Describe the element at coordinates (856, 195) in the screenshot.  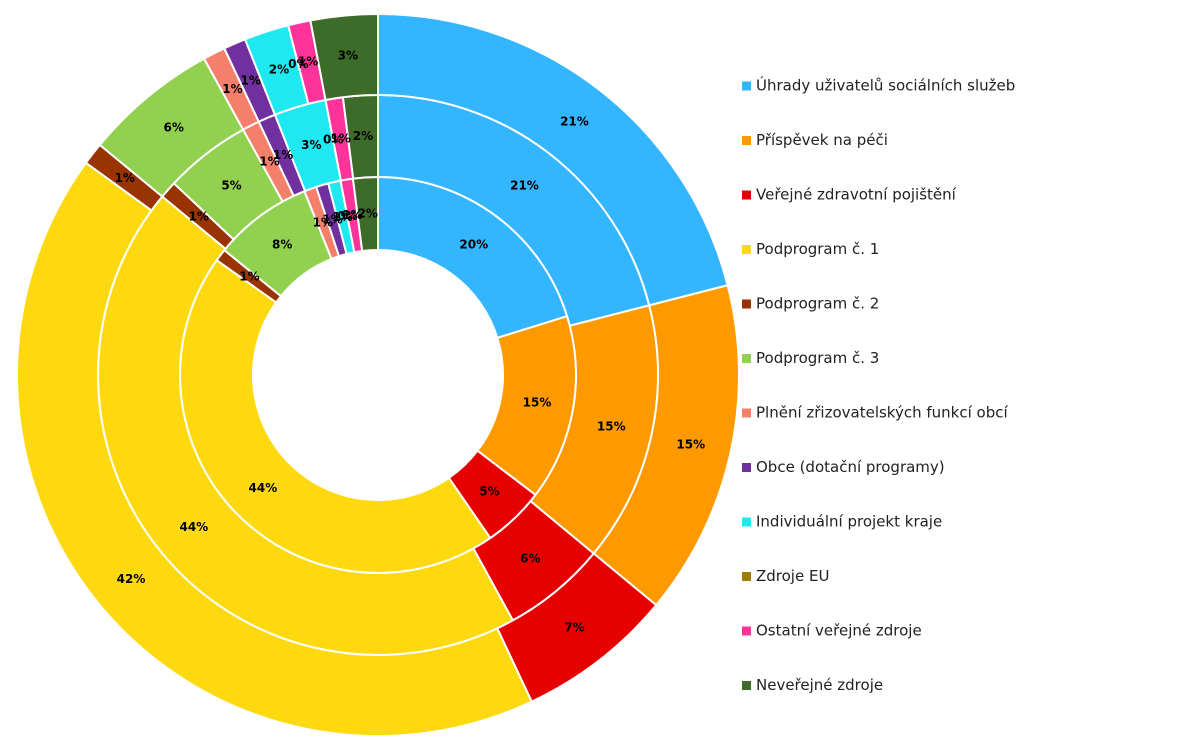
I see `legend-label: Veřejné zdravotní pojištění` at that location.